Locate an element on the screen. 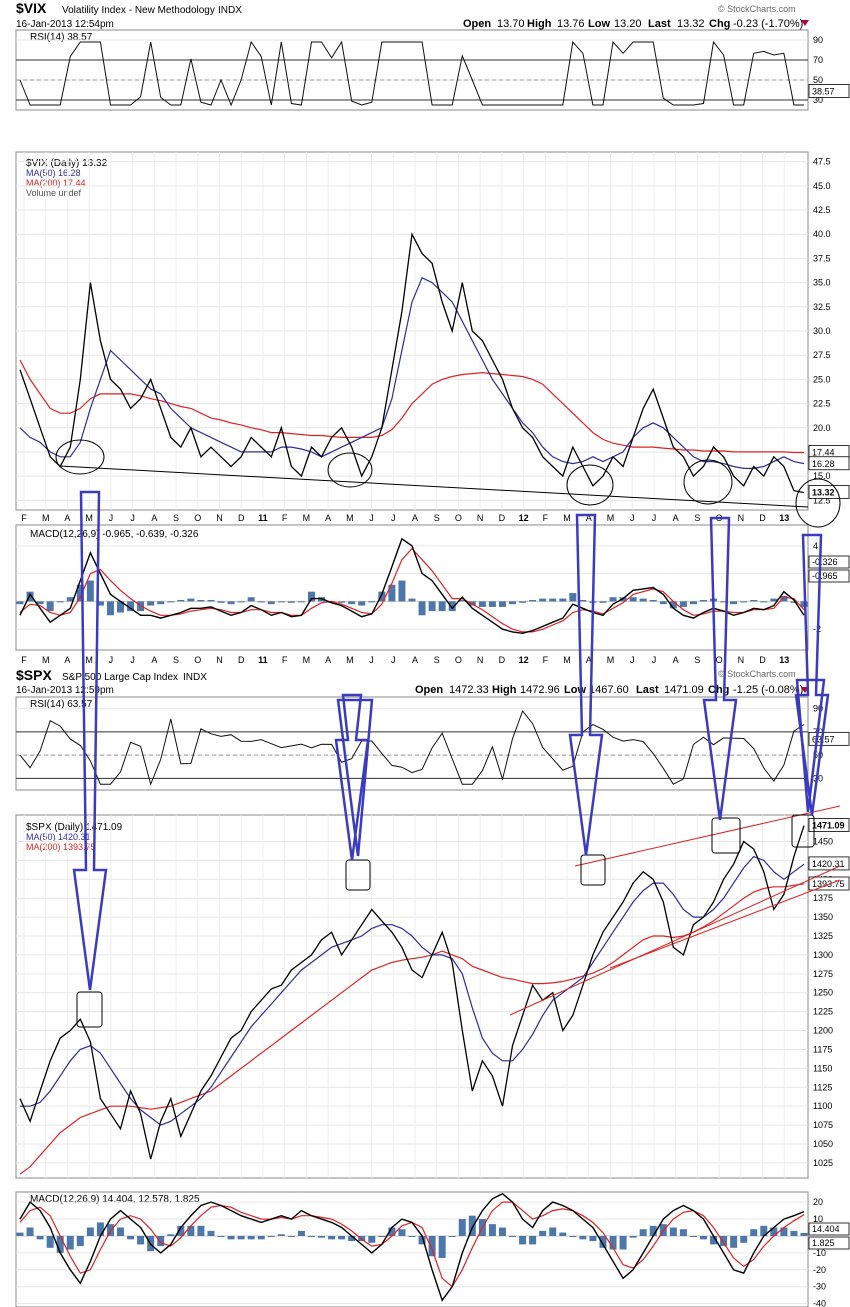 The width and height of the screenshot is (850, 1307). spx-rsi-legend: RSI(14) 63.57 is located at coordinates (61, 704).